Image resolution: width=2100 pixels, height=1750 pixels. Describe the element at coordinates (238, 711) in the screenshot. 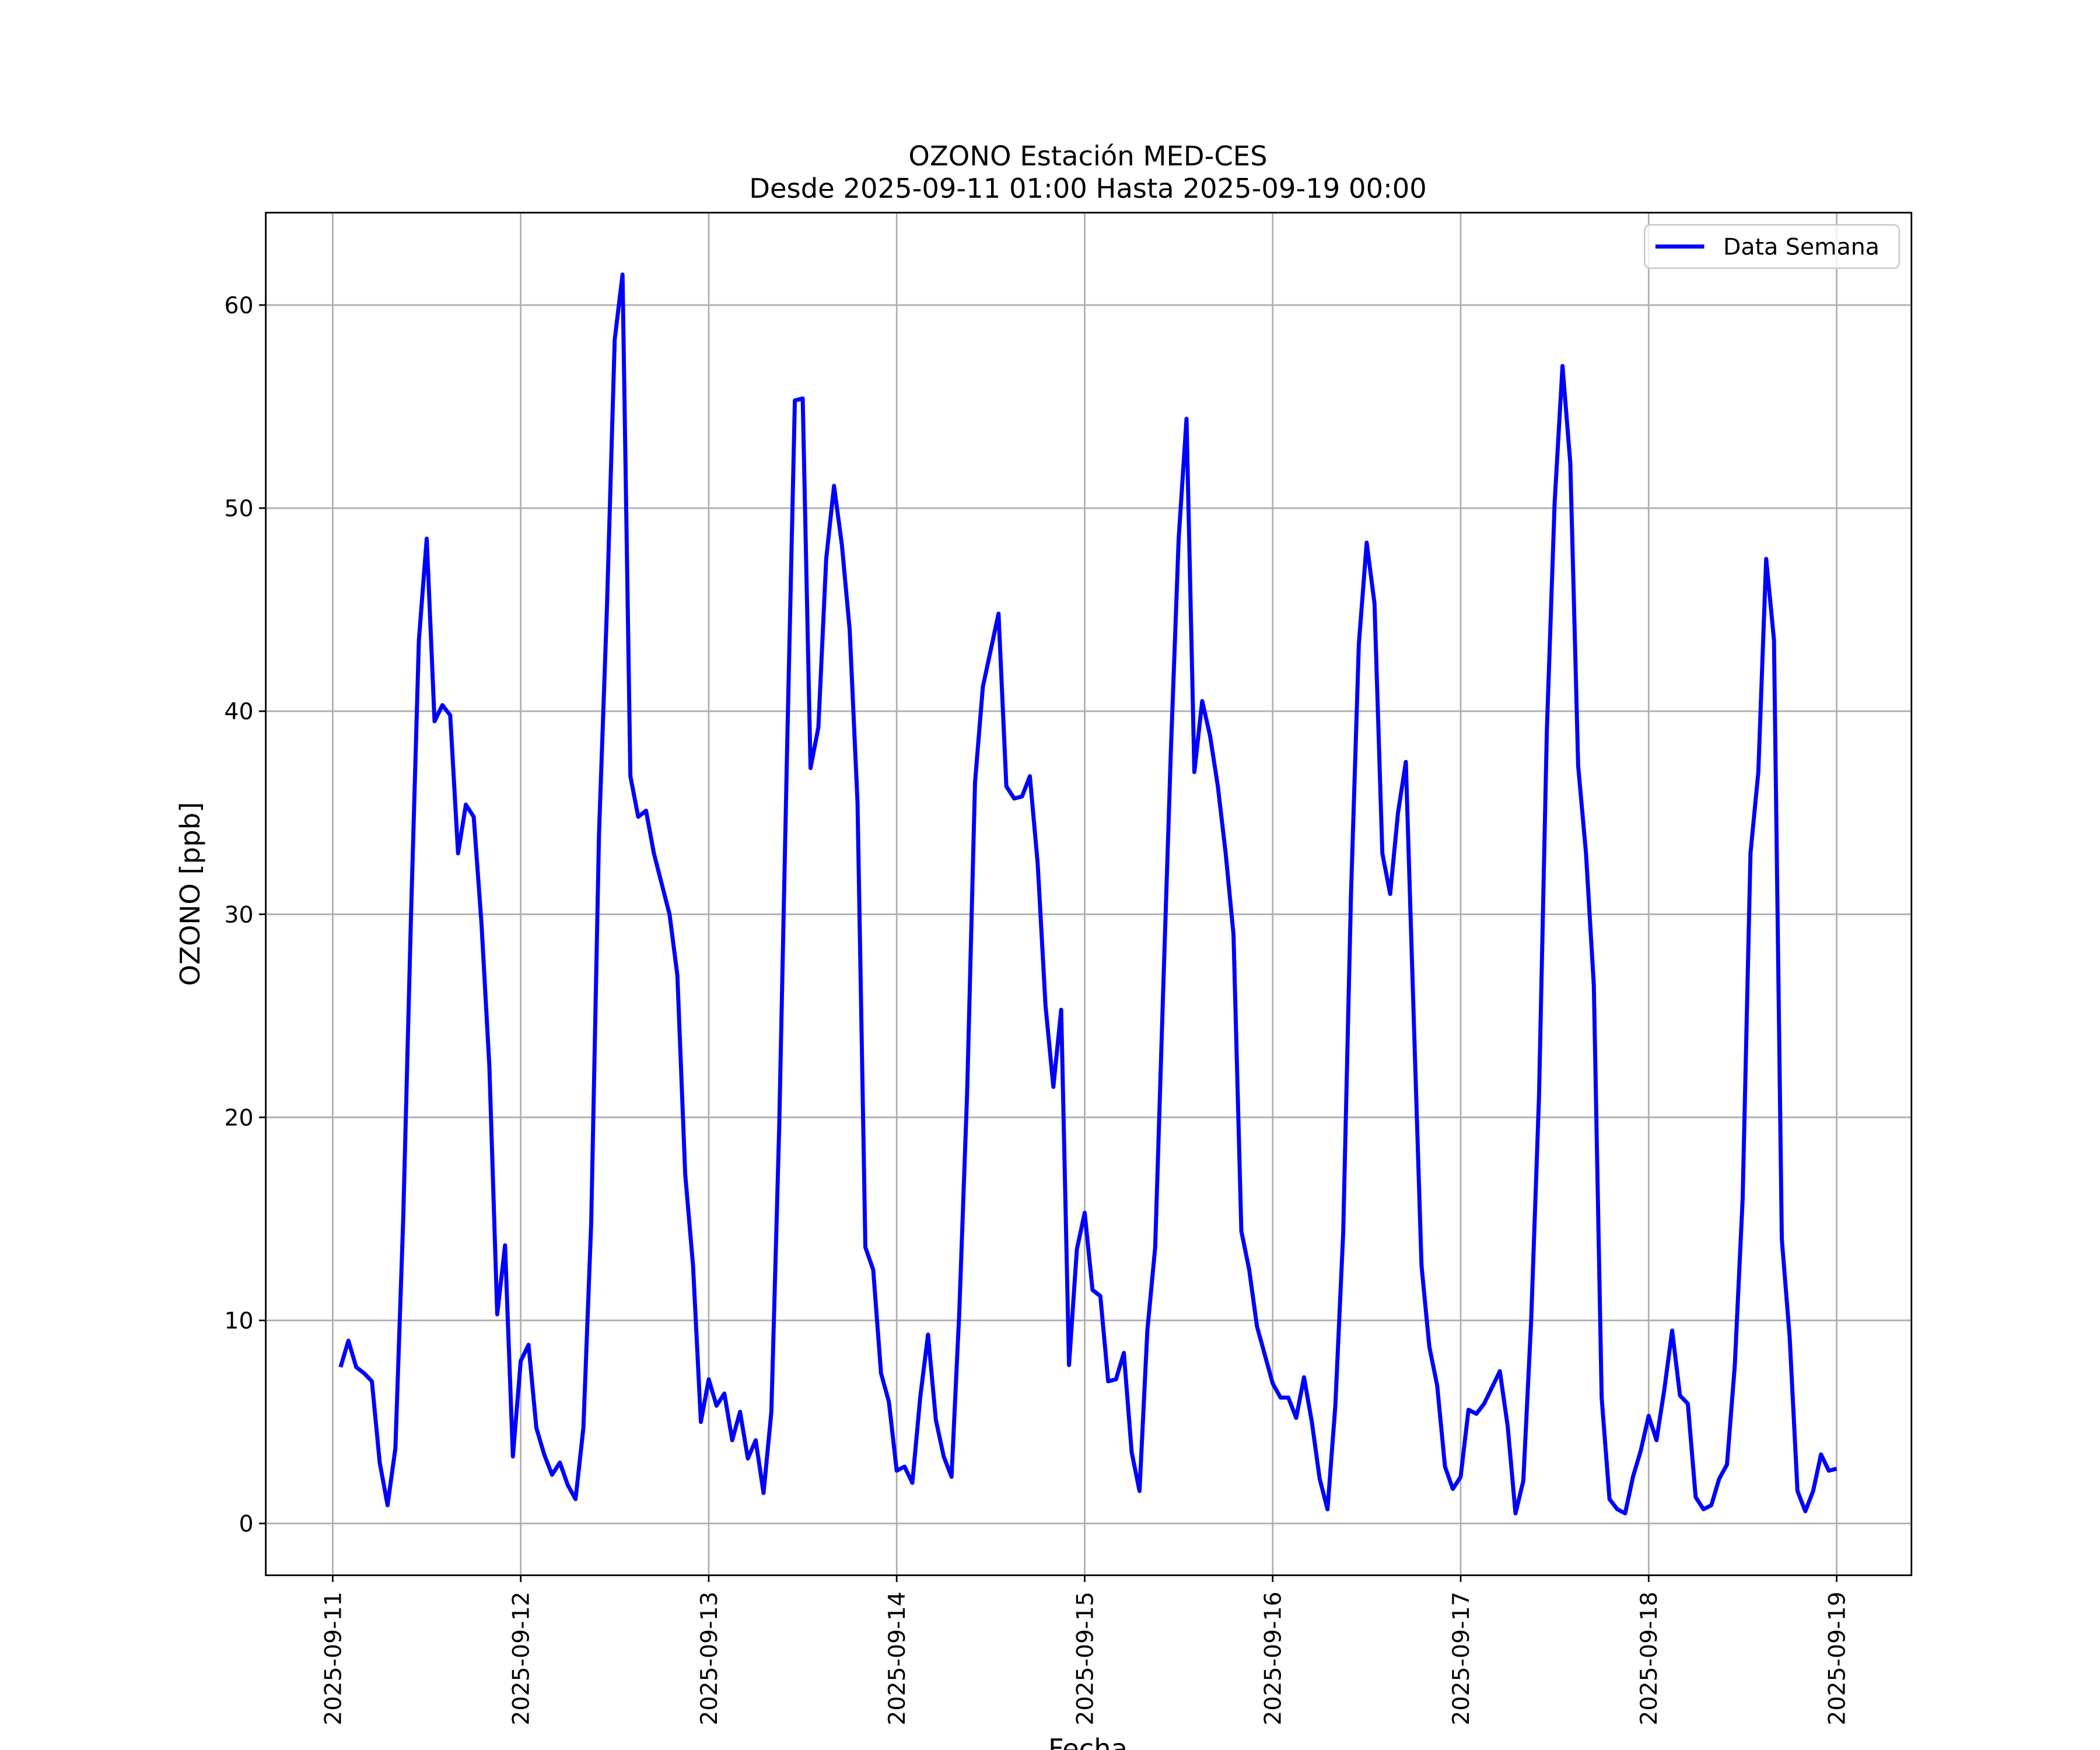

I see `y-tick-label: 40` at that location.